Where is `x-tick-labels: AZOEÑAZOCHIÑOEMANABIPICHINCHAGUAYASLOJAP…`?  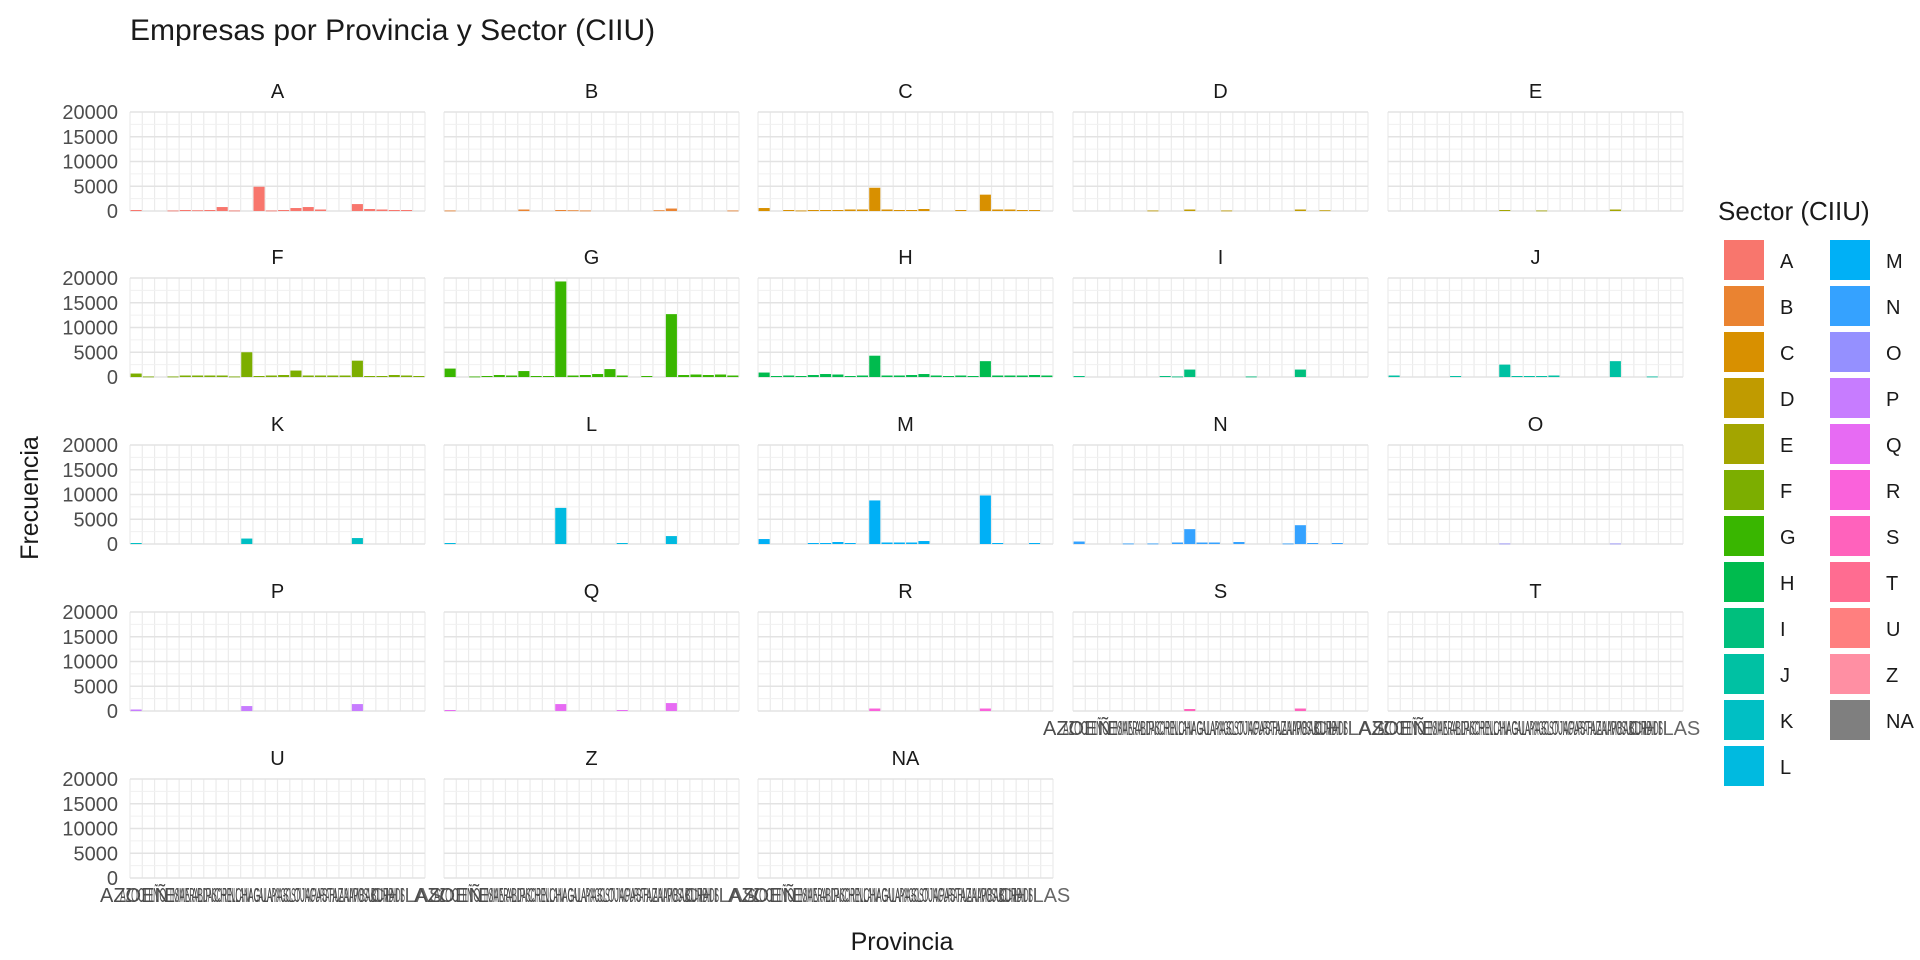
x-tick-labels: AZOEÑAZOCHIÑOEMANABIPICHINCHAGUAYASLOJAP… is located at coordinates (1214, 728).